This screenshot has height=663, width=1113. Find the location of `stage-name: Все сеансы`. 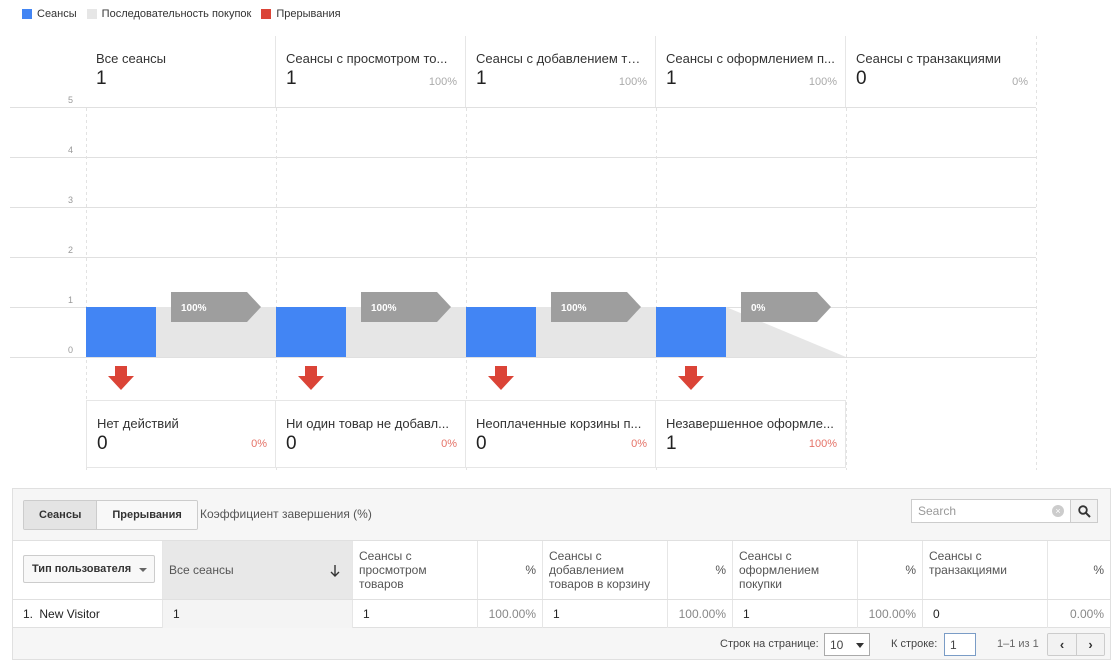

stage-name: Все сеансы is located at coordinates (131, 58).